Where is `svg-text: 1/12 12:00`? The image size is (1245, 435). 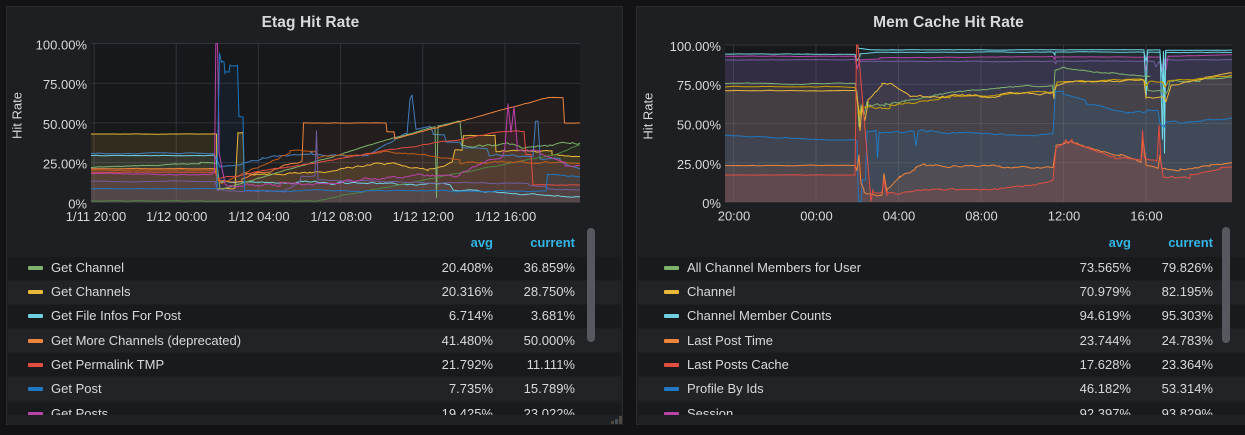 svg-text: 1/12 12:00 is located at coordinates (423, 216).